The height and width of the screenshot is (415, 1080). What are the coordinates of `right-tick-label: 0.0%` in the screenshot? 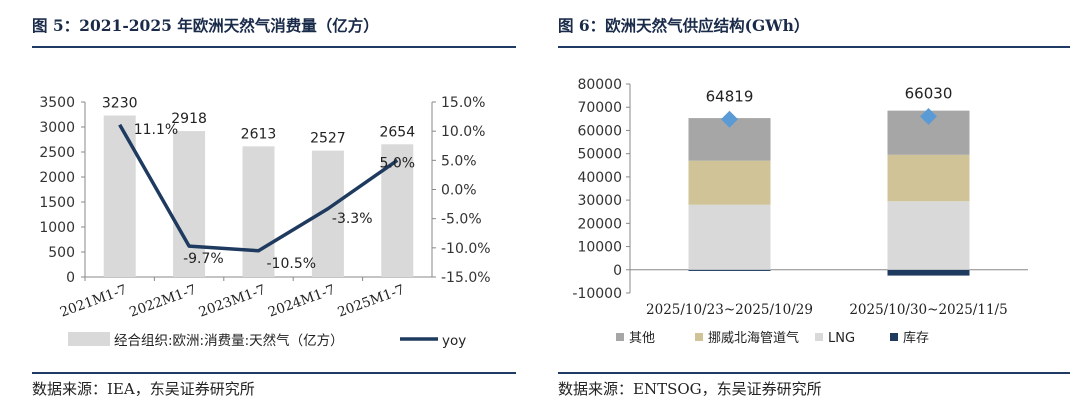 It's located at (459, 191).